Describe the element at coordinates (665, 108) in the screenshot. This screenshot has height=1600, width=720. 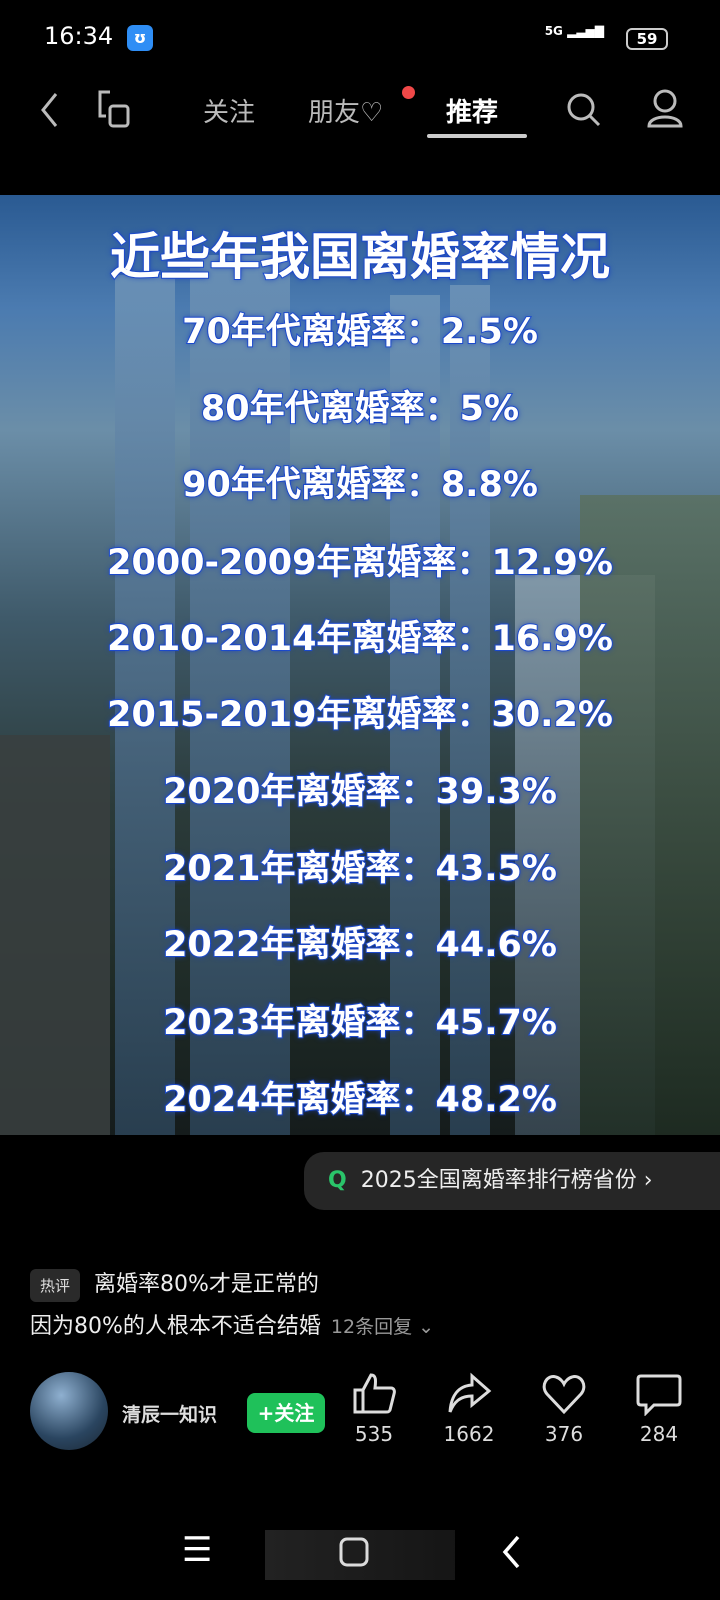
I see `profile-icon` at that location.